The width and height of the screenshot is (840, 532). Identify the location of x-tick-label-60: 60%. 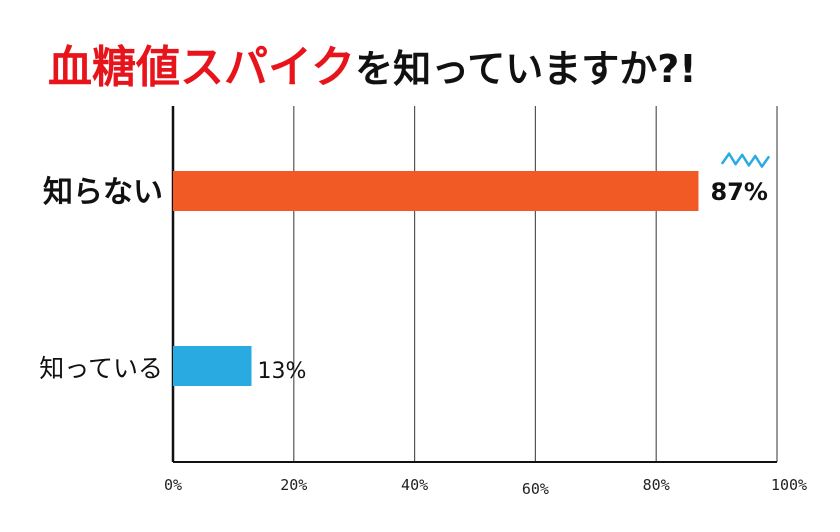
(535, 489).